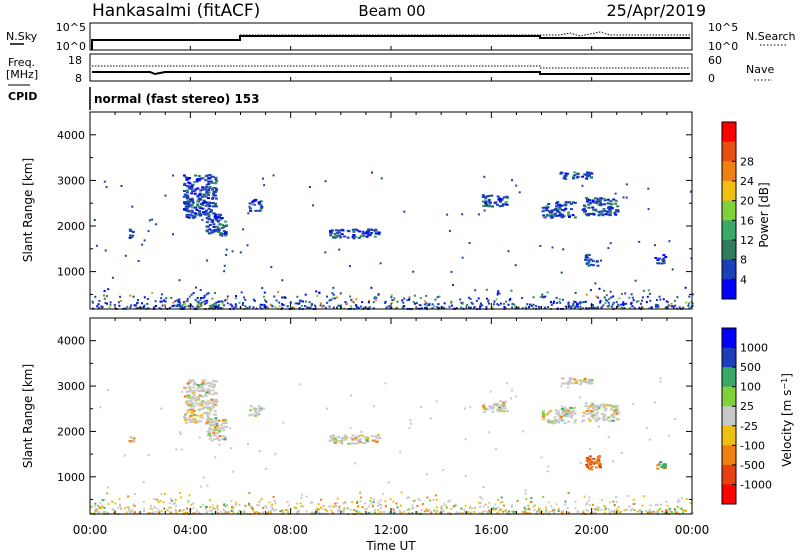 The height and width of the screenshot is (554, 800). Describe the element at coordinates (764, 214) in the screenshot. I see `power-colorbar-label: Power [dB]` at that location.